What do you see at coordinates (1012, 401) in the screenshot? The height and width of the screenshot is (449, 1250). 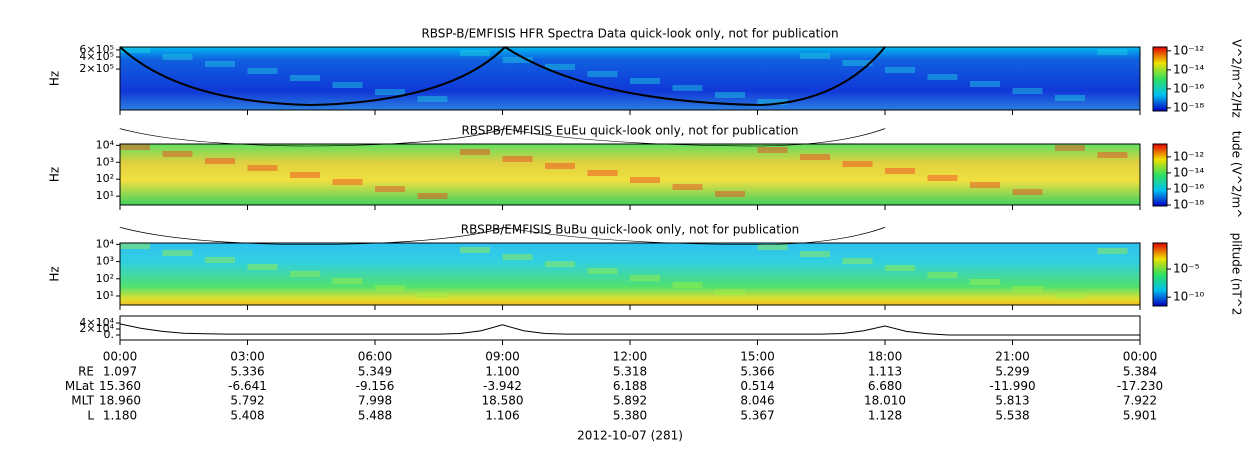 I see `ephemeris-value: 5.813` at bounding box center [1012, 401].